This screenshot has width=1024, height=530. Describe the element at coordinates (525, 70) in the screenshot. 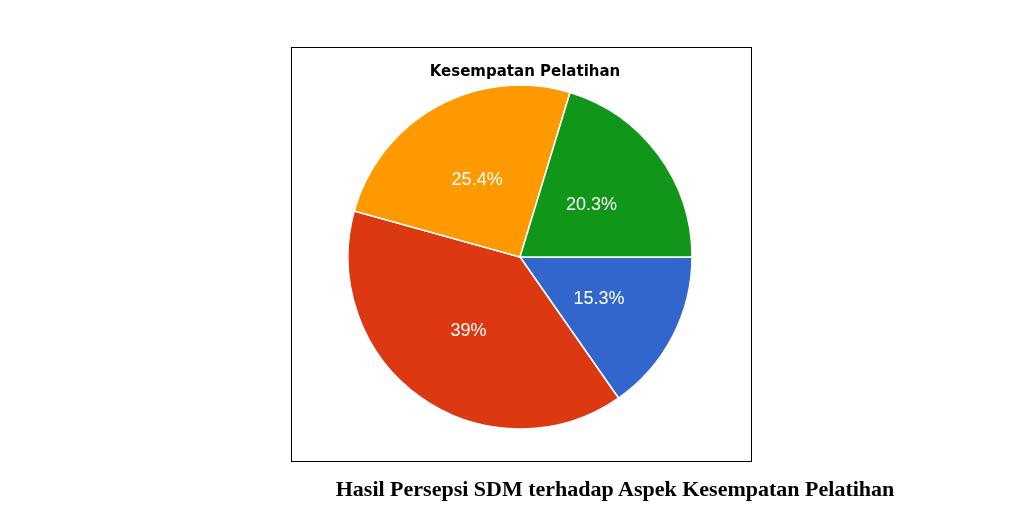

I see `chart-title: Kesempatan Pelatihan` at that location.